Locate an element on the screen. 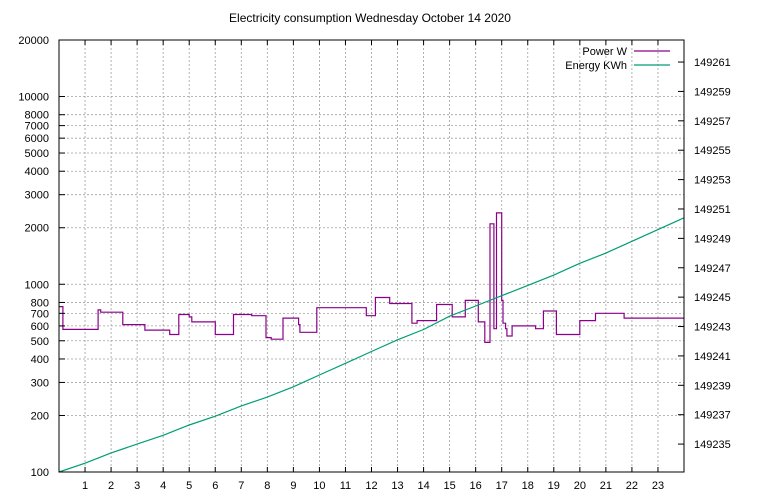  y-right-tick-label: 149239 is located at coordinates (712, 386).